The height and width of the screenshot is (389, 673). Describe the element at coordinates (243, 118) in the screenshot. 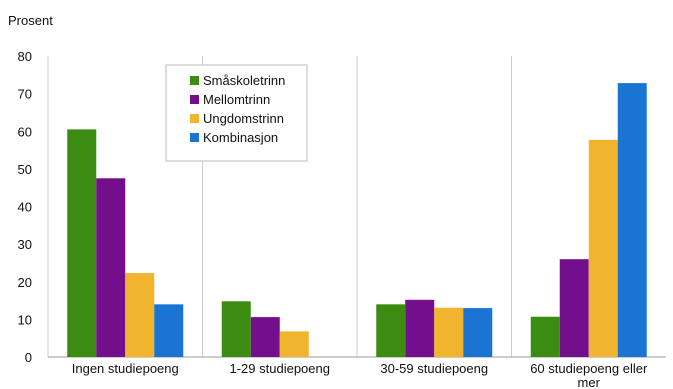

I see `legend-label: Ungdomstrinn` at that location.